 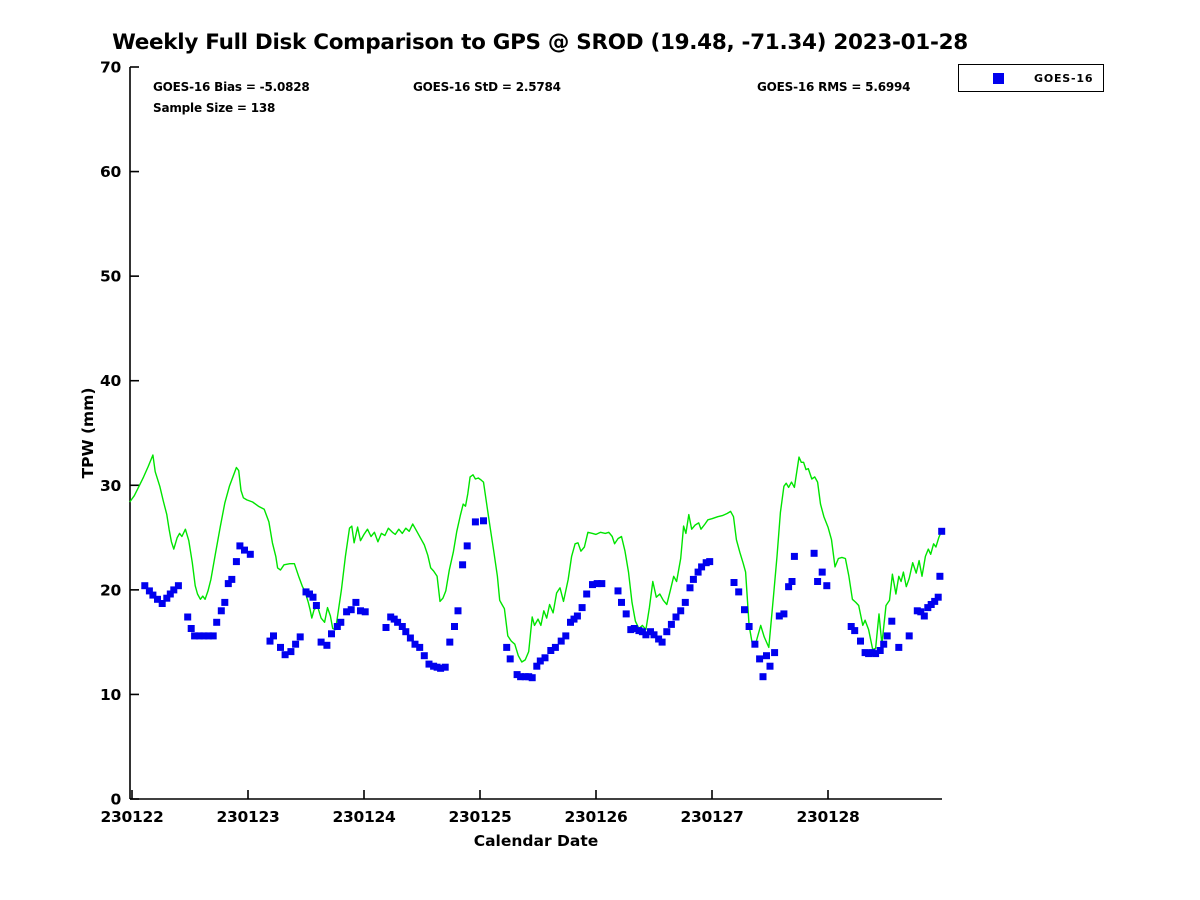 I want to click on stat-sample-size: Sample Size = 138, so click(x=214, y=108).